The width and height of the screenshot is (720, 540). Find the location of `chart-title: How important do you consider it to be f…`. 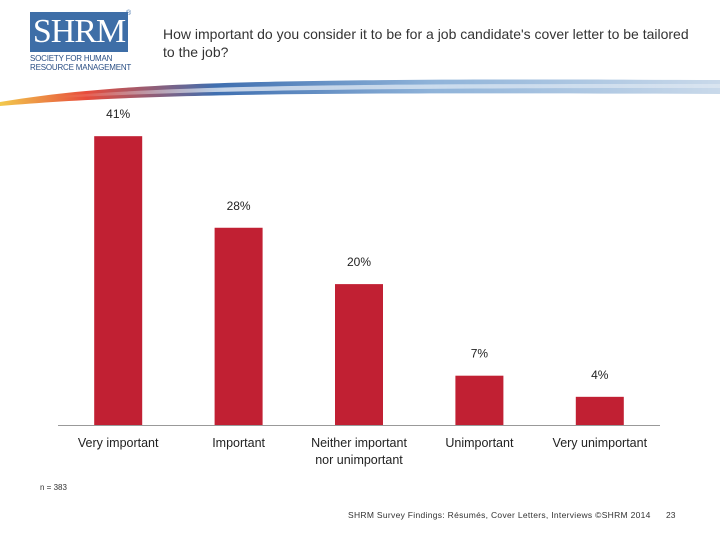

chart-title: How important do you consider it to be f… is located at coordinates (426, 43).